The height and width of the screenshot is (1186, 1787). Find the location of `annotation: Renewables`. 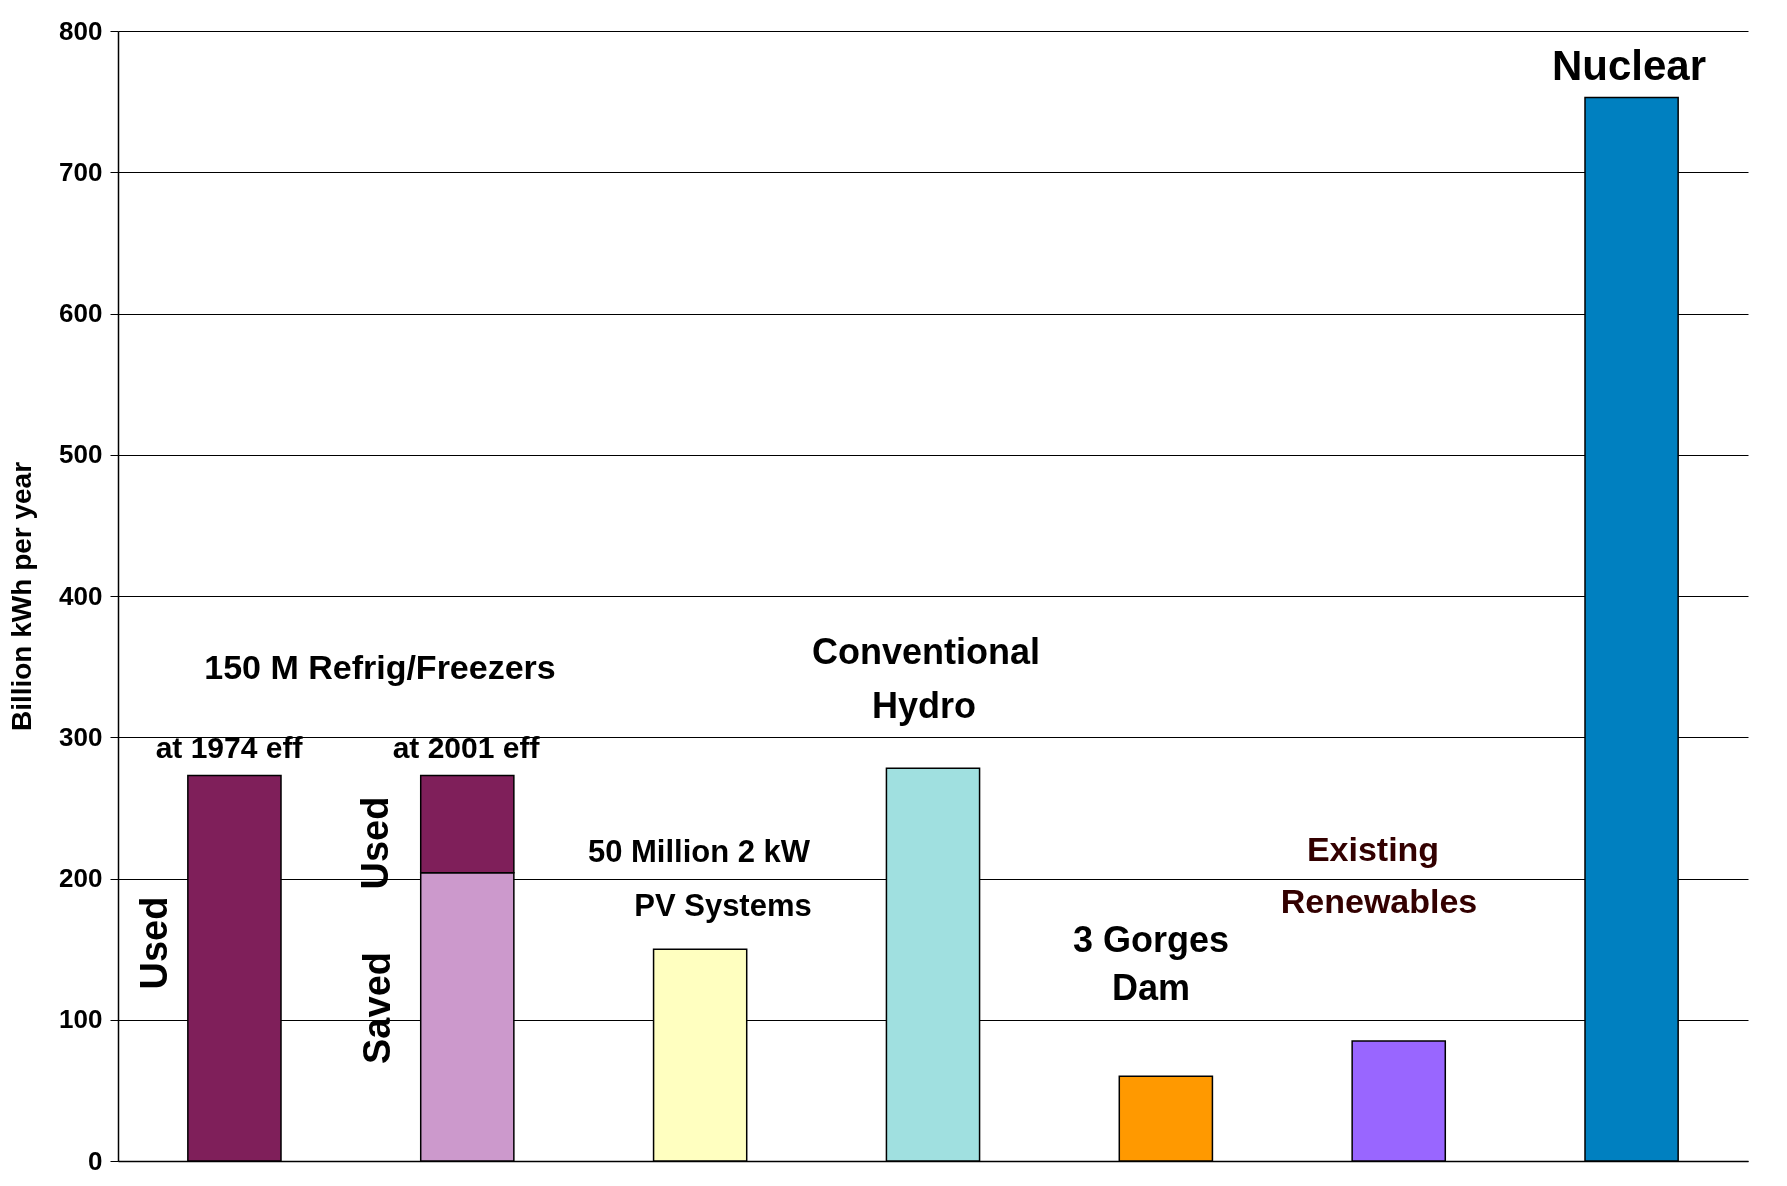

annotation: Renewables is located at coordinates (1379, 901).